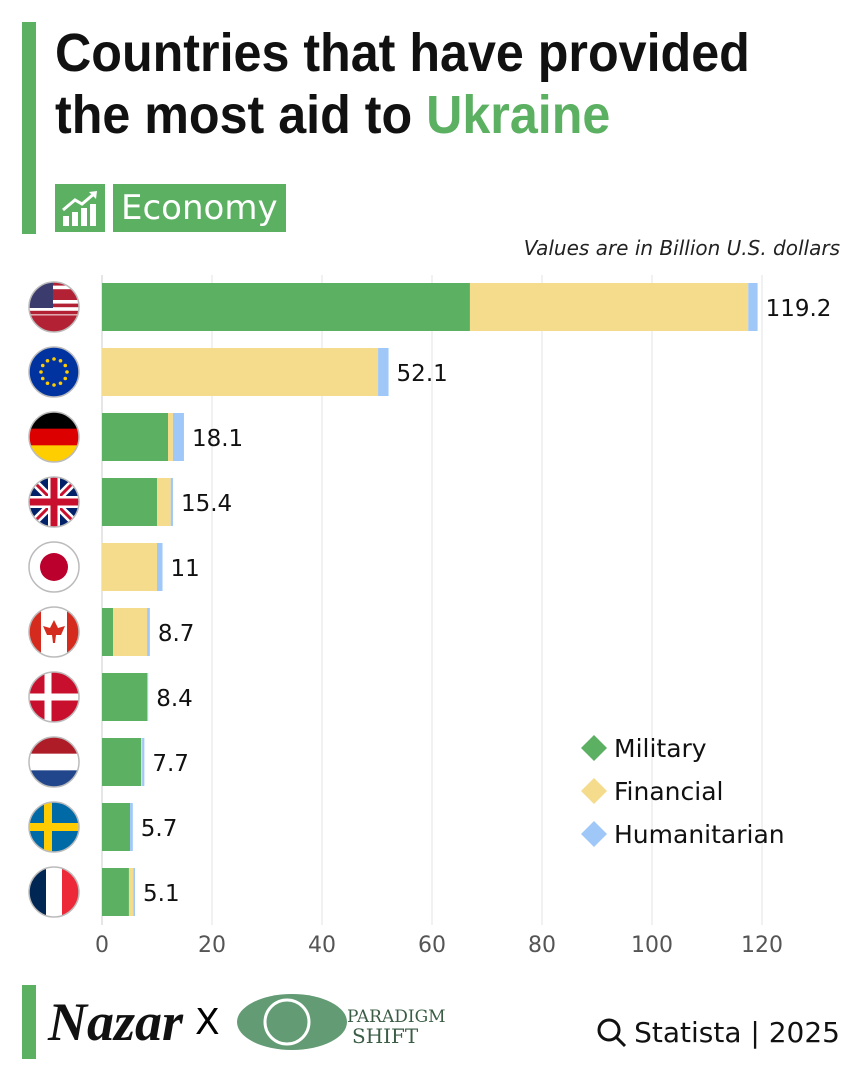  What do you see at coordinates (199, 208) in the screenshot?
I see `category-label: Economy` at bounding box center [199, 208].